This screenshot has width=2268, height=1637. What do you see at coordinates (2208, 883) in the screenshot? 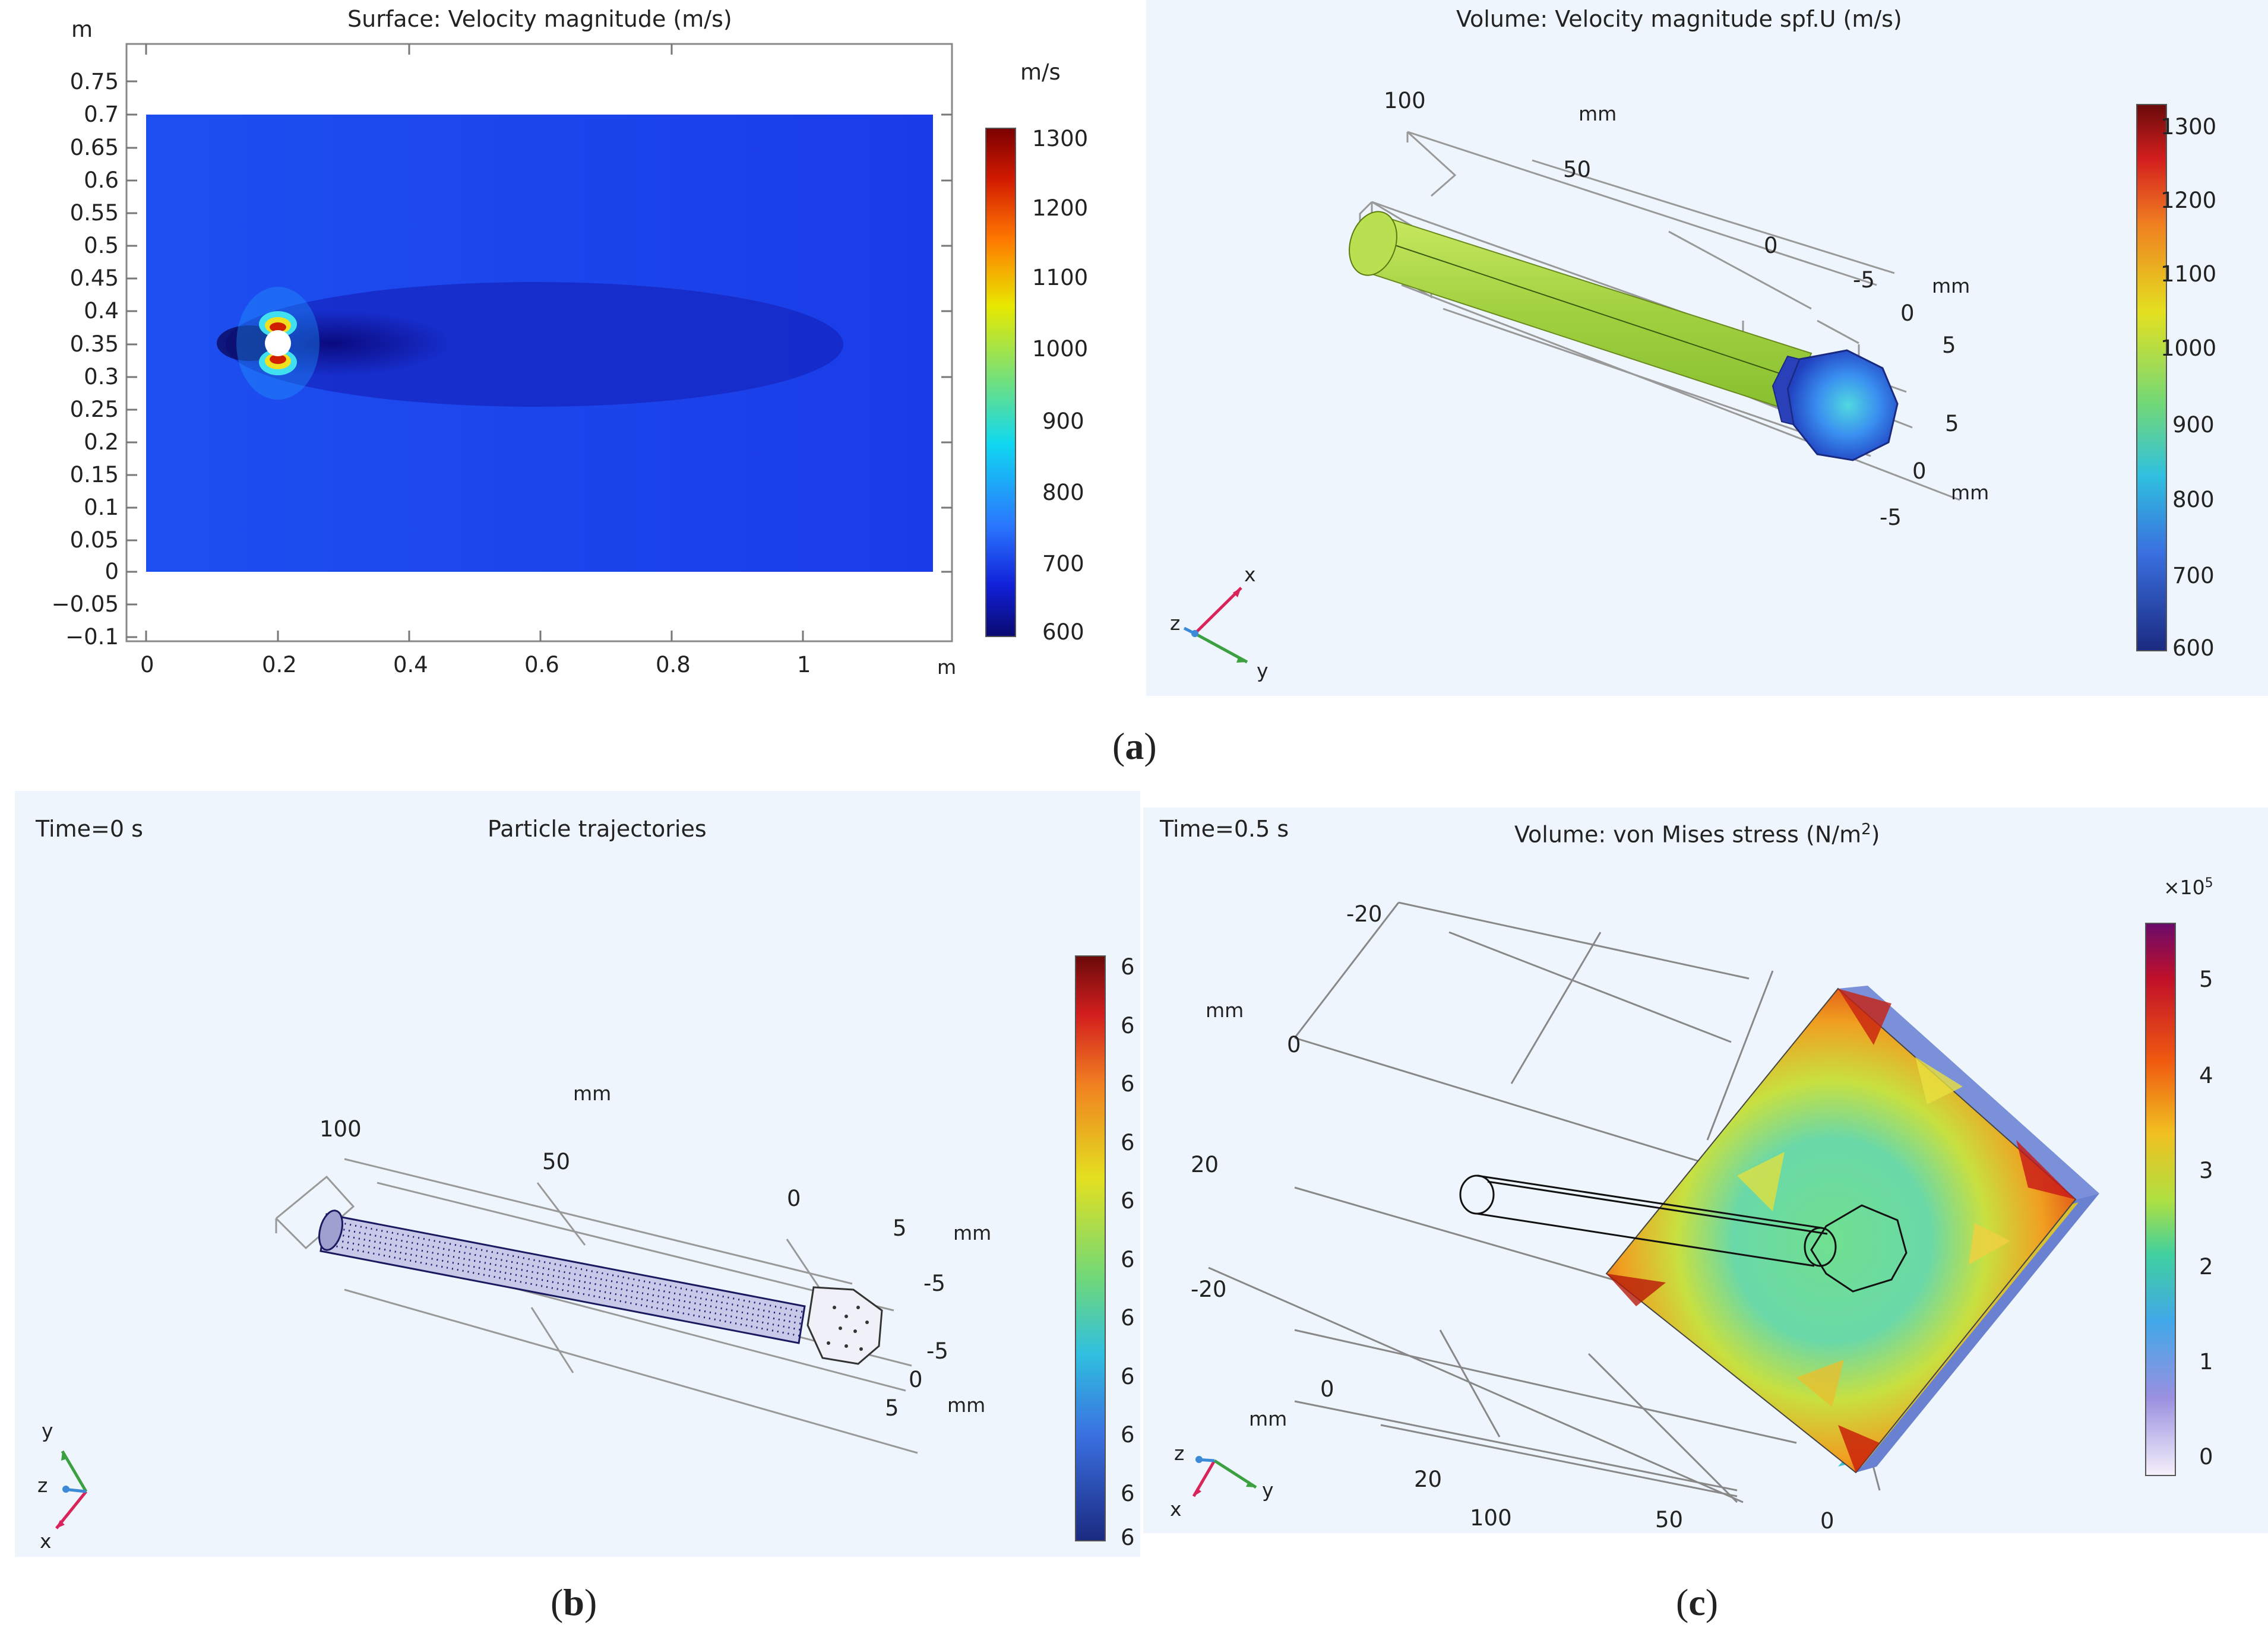
I see `multiplier-exp: 5` at bounding box center [2208, 883].